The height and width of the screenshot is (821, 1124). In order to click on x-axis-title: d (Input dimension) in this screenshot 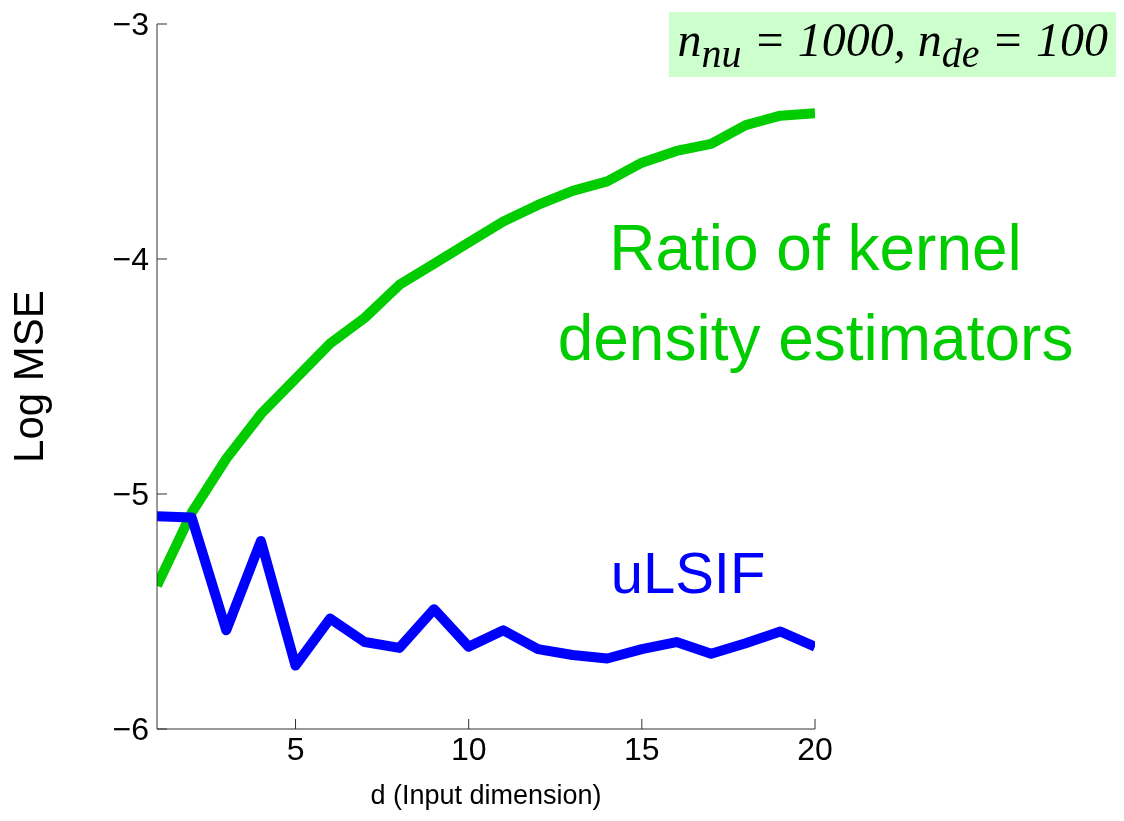, I will do `click(486, 795)`.